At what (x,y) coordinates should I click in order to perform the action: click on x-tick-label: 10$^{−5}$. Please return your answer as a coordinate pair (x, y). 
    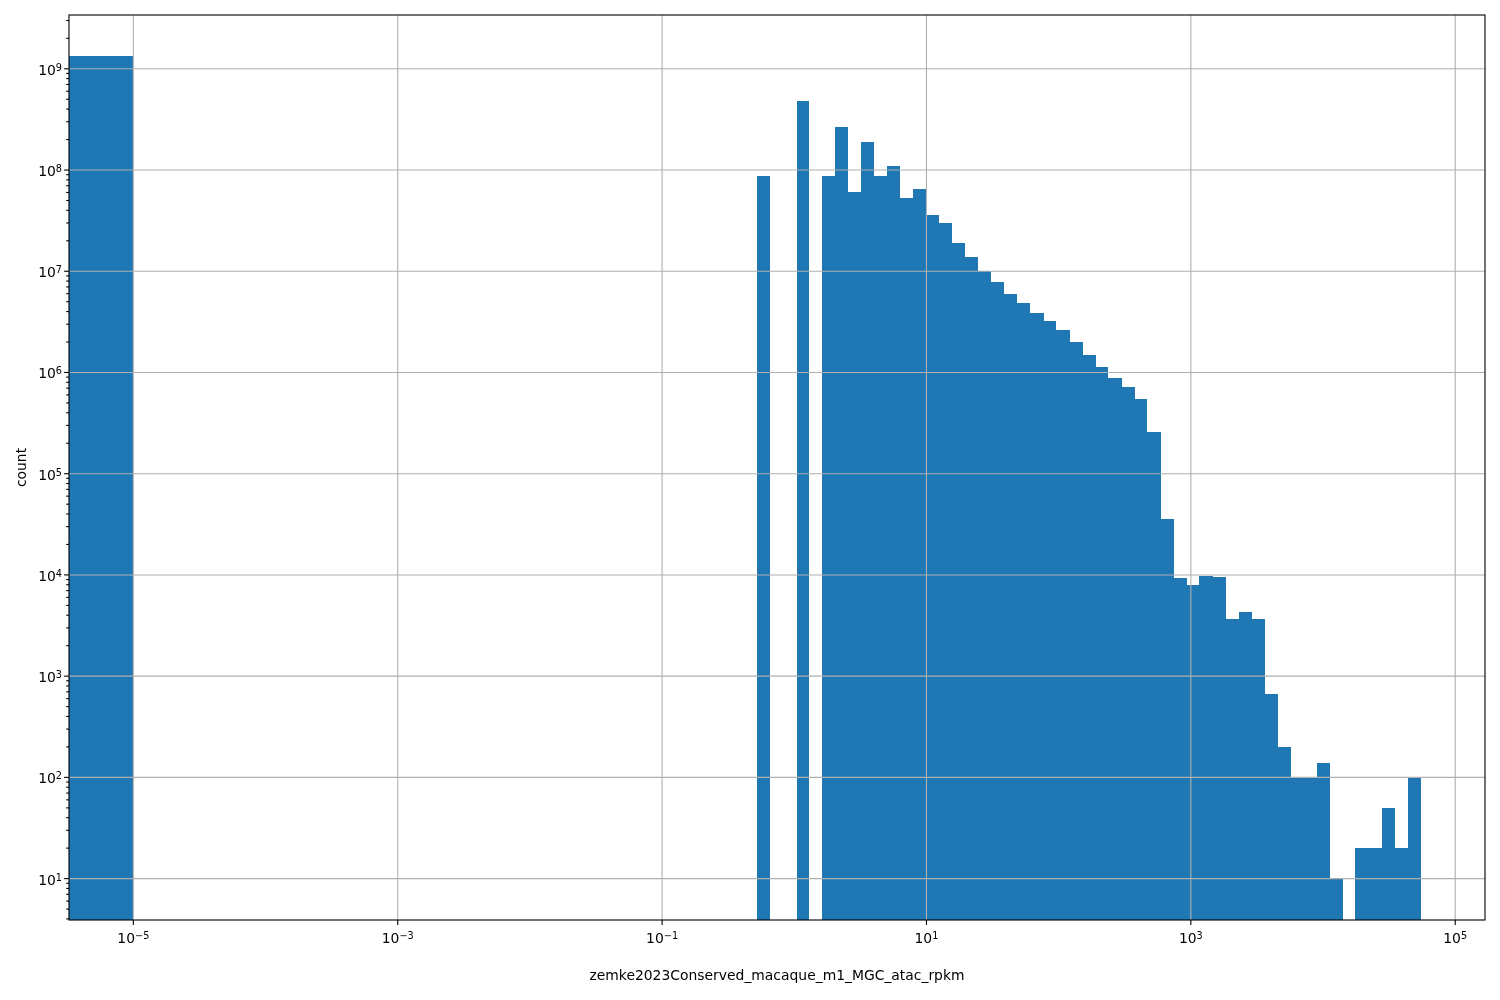
    Looking at the image, I should click on (133, 937).